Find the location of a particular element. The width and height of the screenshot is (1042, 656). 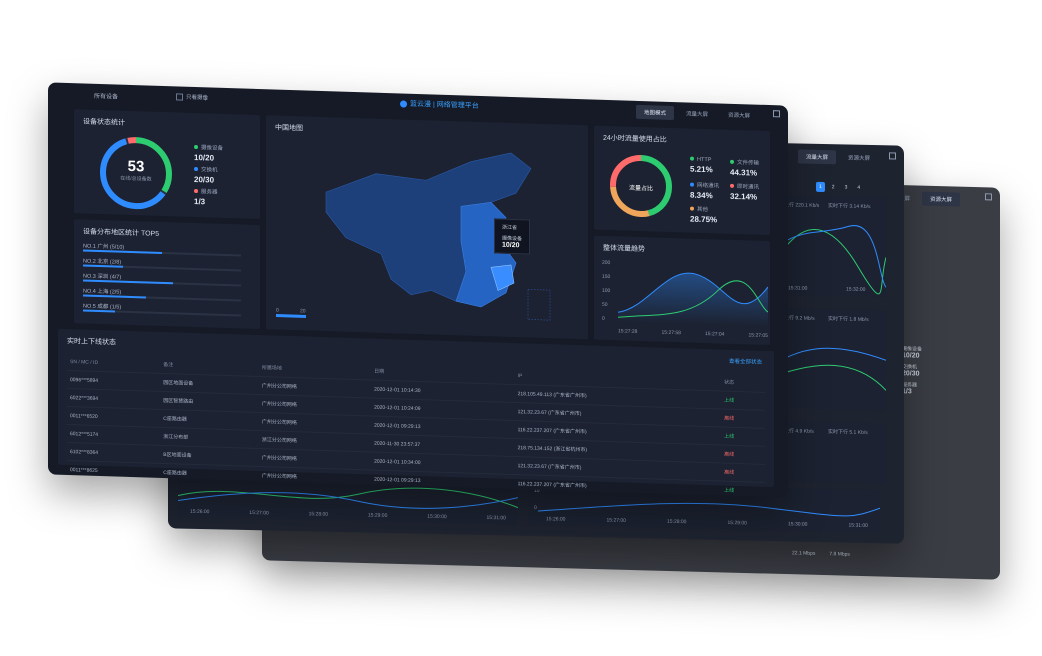

back-speed-up: 22.1 Mbps is located at coordinates (804, 553).